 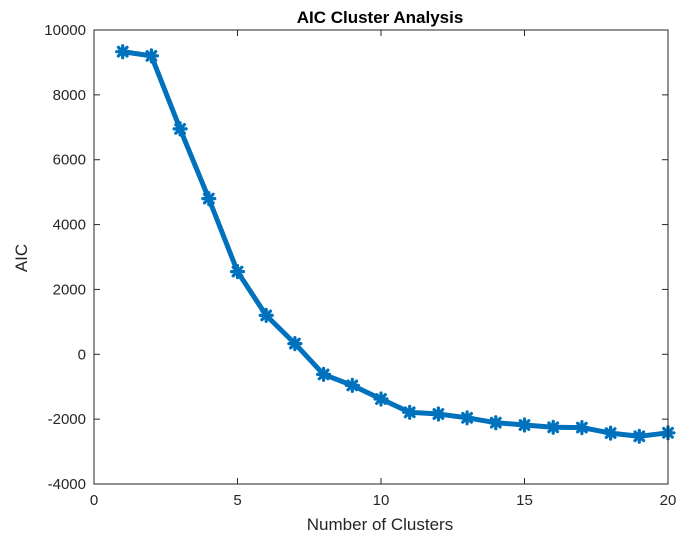 What do you see at coordinates (381, 500) in the screenshot?
I see `x-tick-label: 10` at bounding box center [381, 500].